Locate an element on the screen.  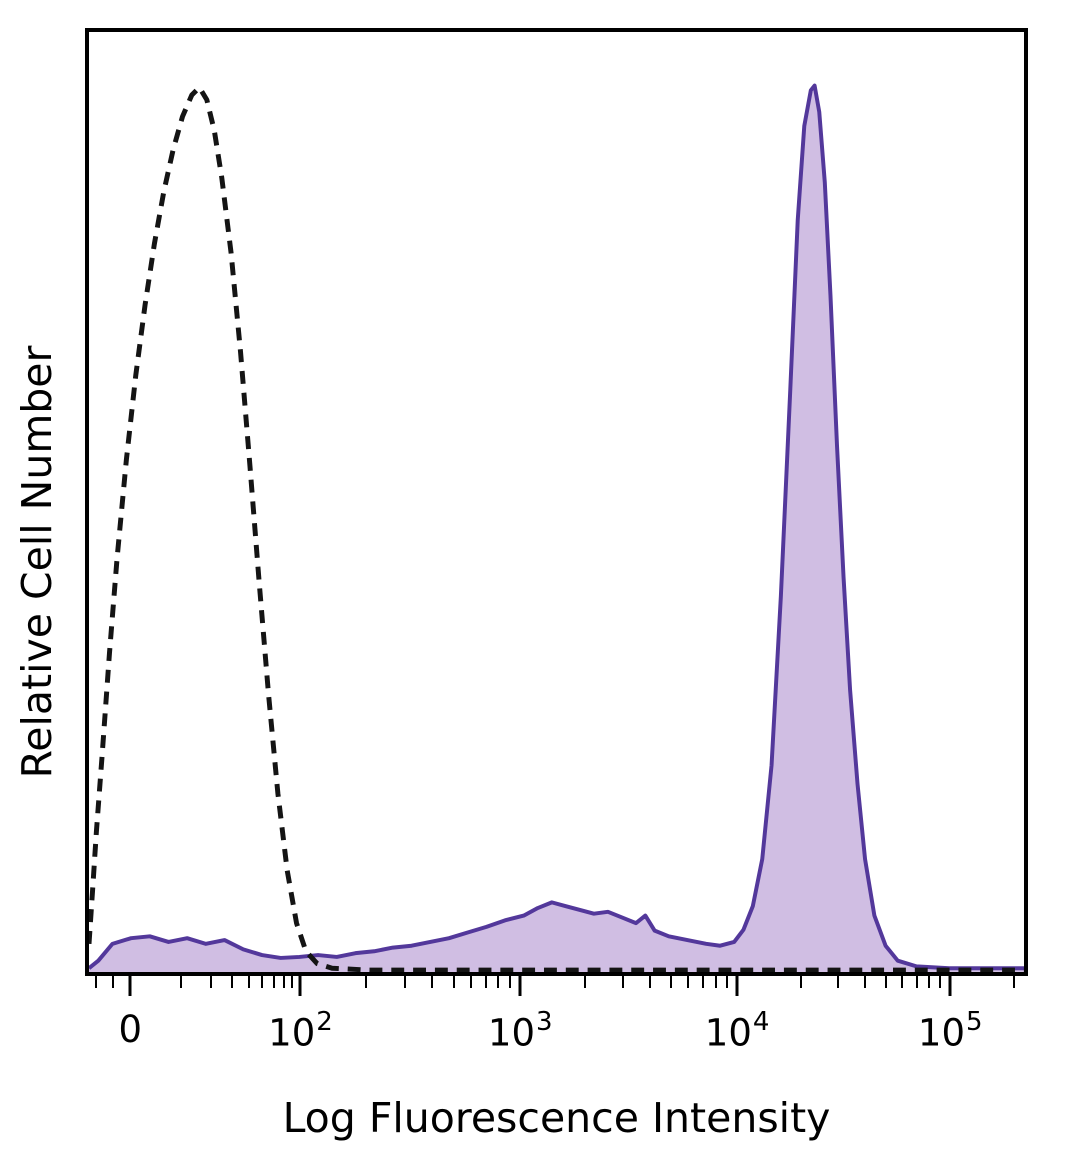
x-tick-label-10e2: 10² is located at coordinates (300, 1031).